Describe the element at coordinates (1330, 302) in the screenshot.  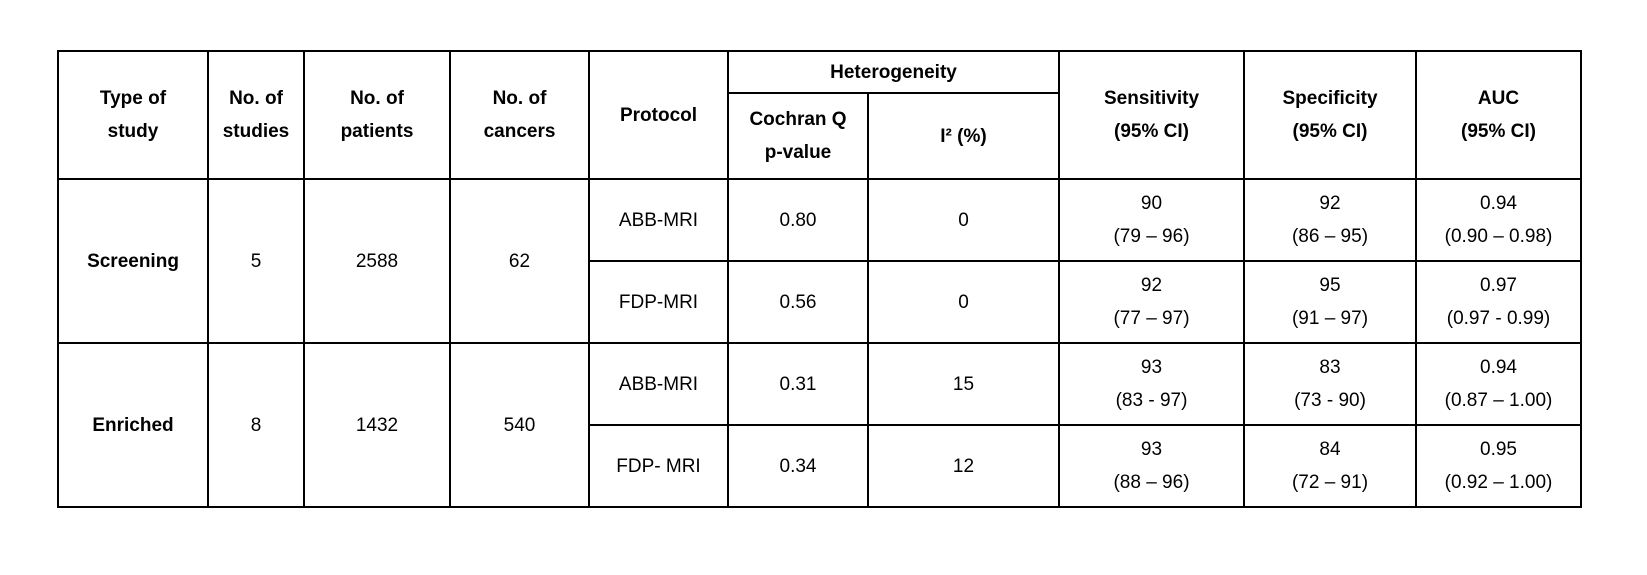
I see `cell-specificity: 95 (91 – 97)` at that location.